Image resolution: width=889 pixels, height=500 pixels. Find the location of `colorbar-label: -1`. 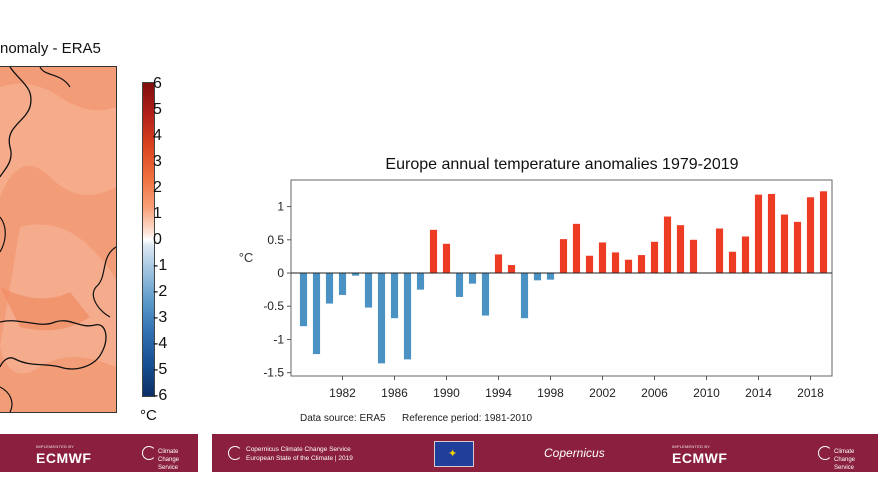

colorbar-label: -1 is located at coordinates (160, 265).